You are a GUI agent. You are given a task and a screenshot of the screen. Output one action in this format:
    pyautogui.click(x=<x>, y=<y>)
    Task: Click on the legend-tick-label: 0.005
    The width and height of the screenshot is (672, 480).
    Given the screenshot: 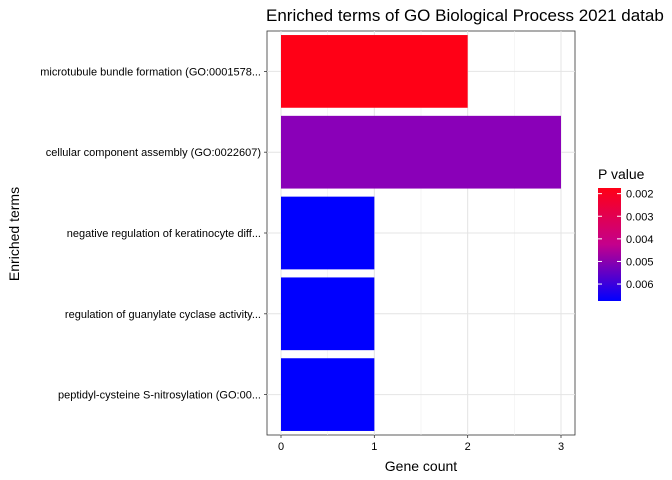 What is the action you would take?
    pyautogui.click(x=640, y=262)
    